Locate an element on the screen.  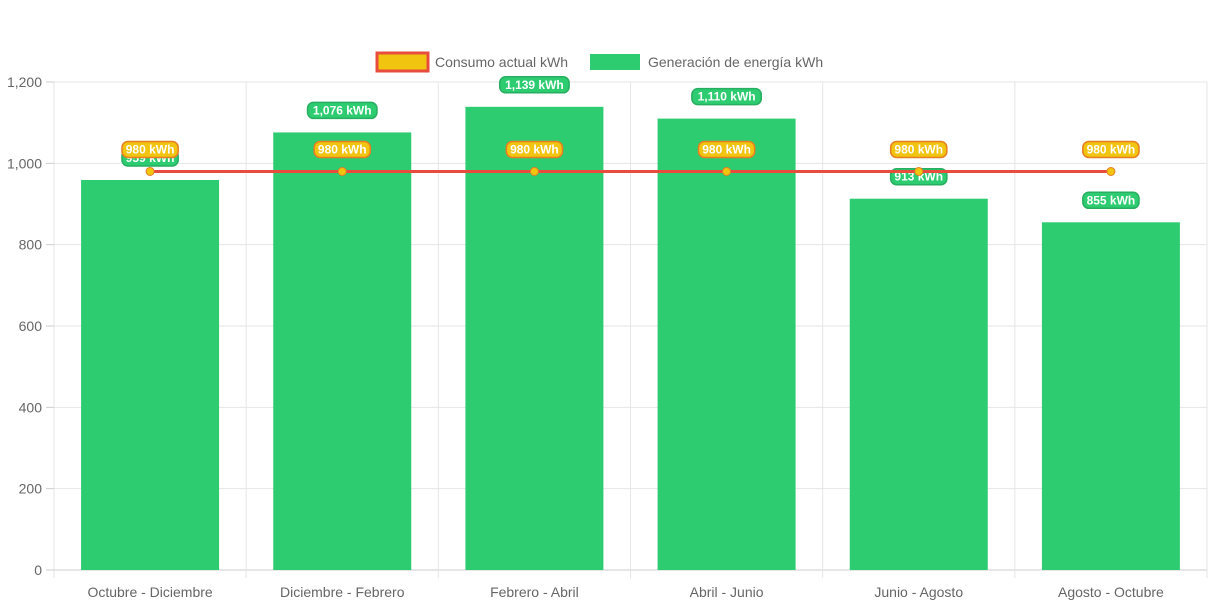
bar-data-label: 1,076 kWh is located at coordinates (342, 110).